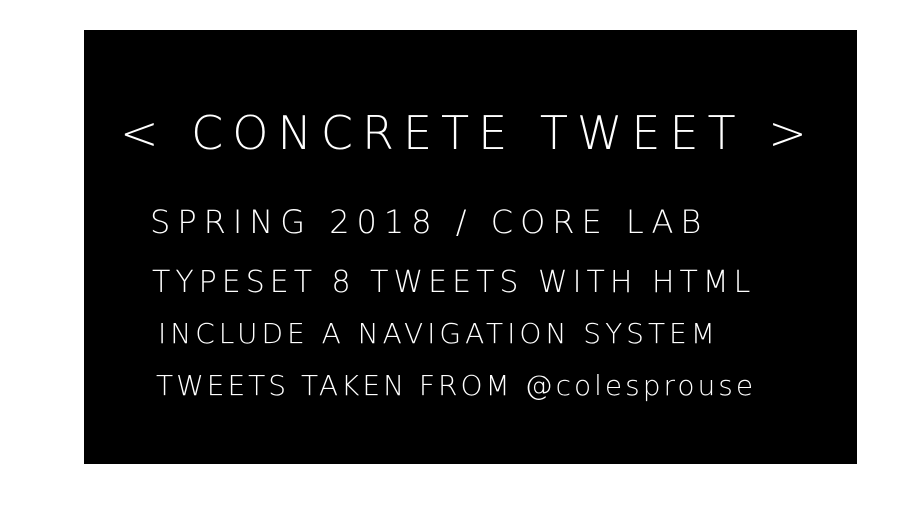  What do you see at coordinates (468, 133) in the screenshot?
I see `project-title: < CONCRETE TWEET >` at bounding box center [468, 133].